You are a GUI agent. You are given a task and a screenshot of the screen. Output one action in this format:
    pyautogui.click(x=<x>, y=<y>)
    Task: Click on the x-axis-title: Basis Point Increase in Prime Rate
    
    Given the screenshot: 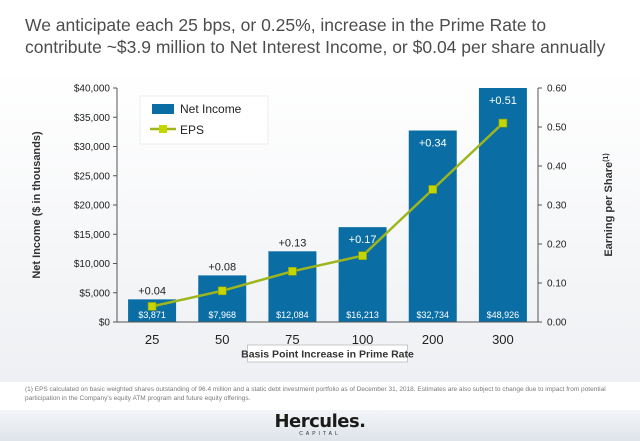 What is the action you would take?
    pyautogui.click(x=327, y=355)
    